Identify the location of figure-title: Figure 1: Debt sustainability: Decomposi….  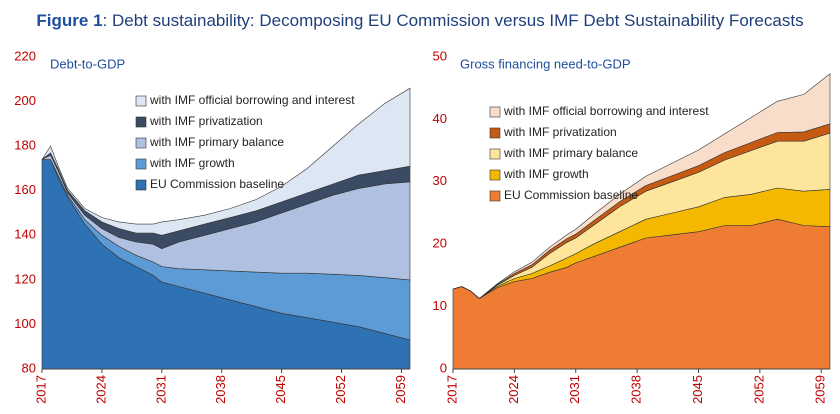
(419, 20).